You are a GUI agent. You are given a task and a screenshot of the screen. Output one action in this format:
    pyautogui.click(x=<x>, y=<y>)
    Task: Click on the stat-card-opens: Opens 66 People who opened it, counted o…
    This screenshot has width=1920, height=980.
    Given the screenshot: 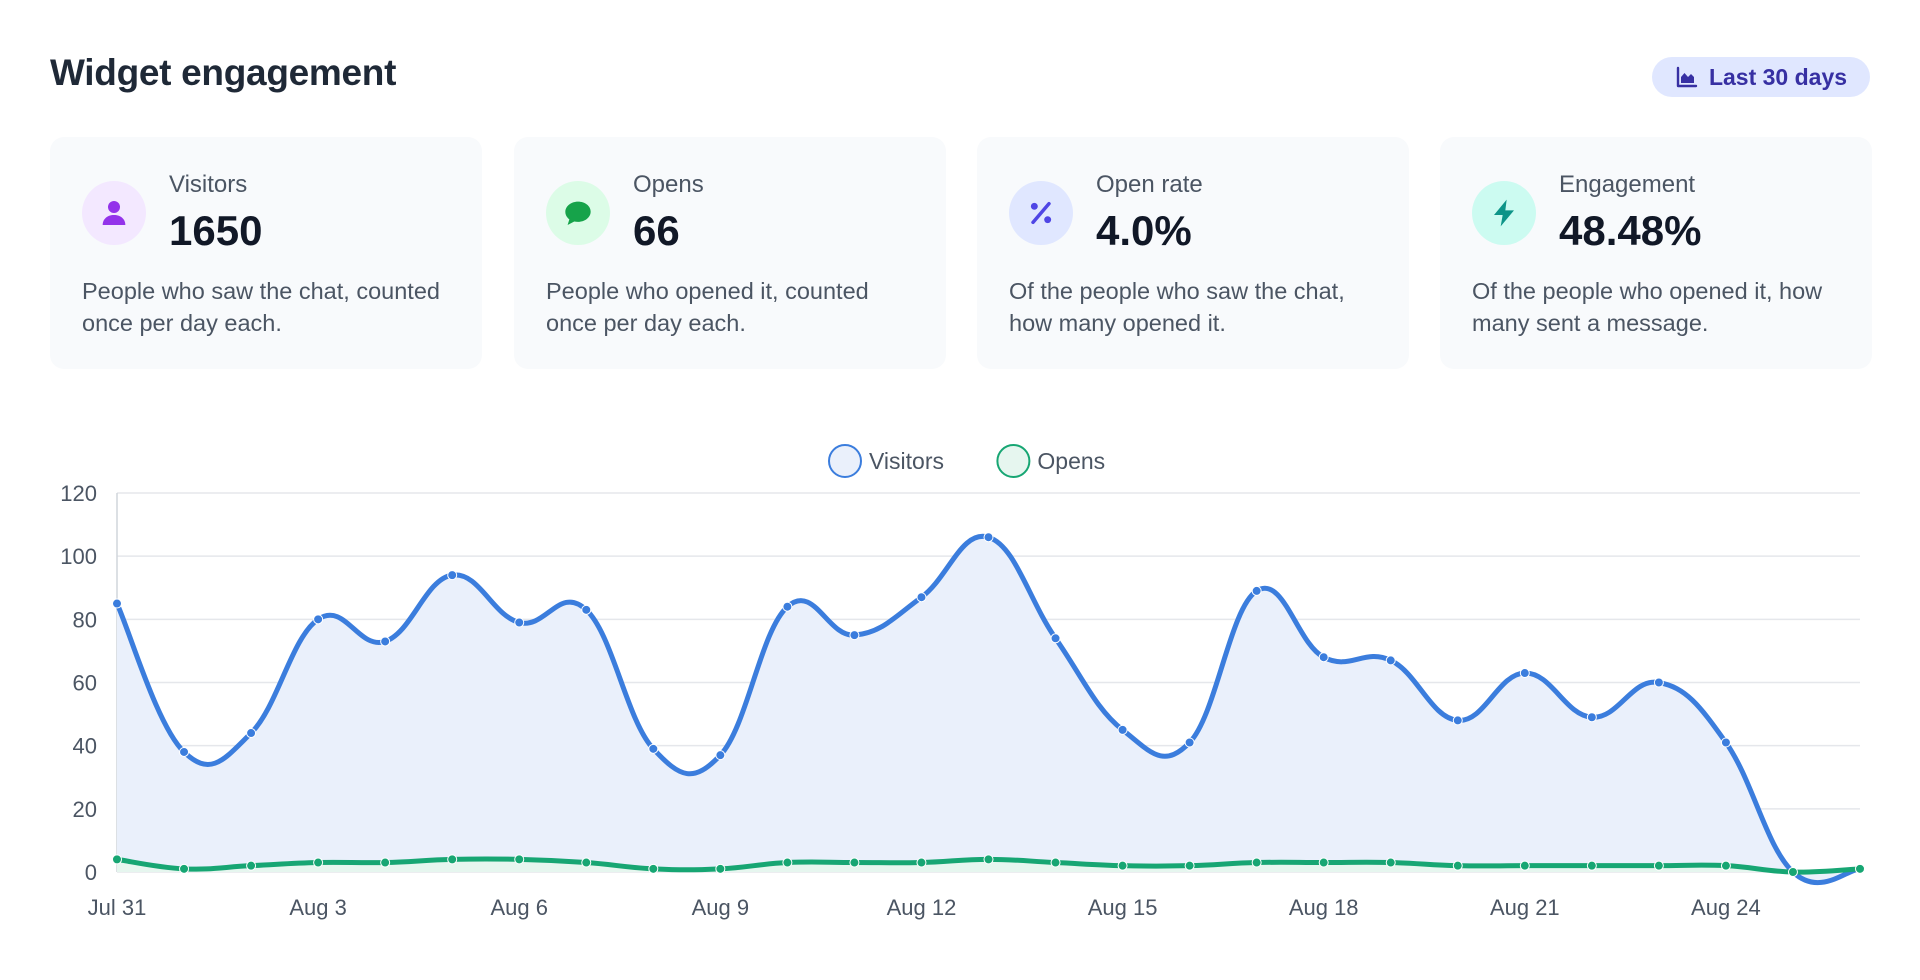 What is the action you would take?
    pyautogui.click(x=730, y=253)
    